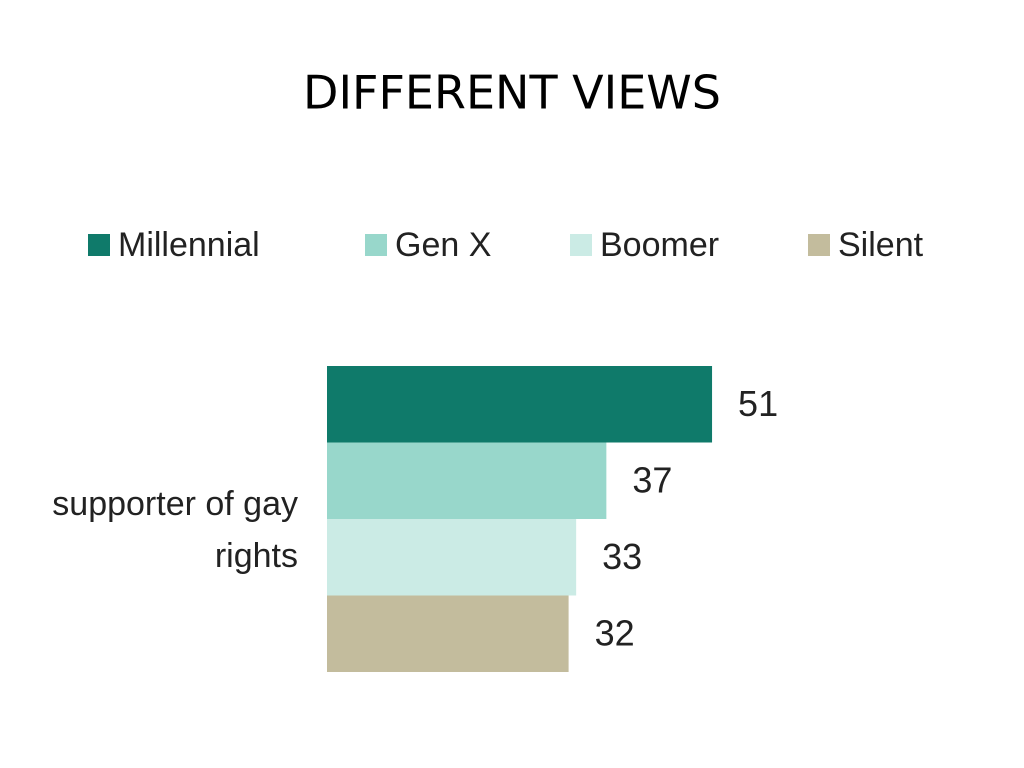 This screenshot has height=768, width=1024. Describe the element at coordinates (512, 93) in the screenshot. I see `chart-title: DIFFERENT VIEWS` at that location.